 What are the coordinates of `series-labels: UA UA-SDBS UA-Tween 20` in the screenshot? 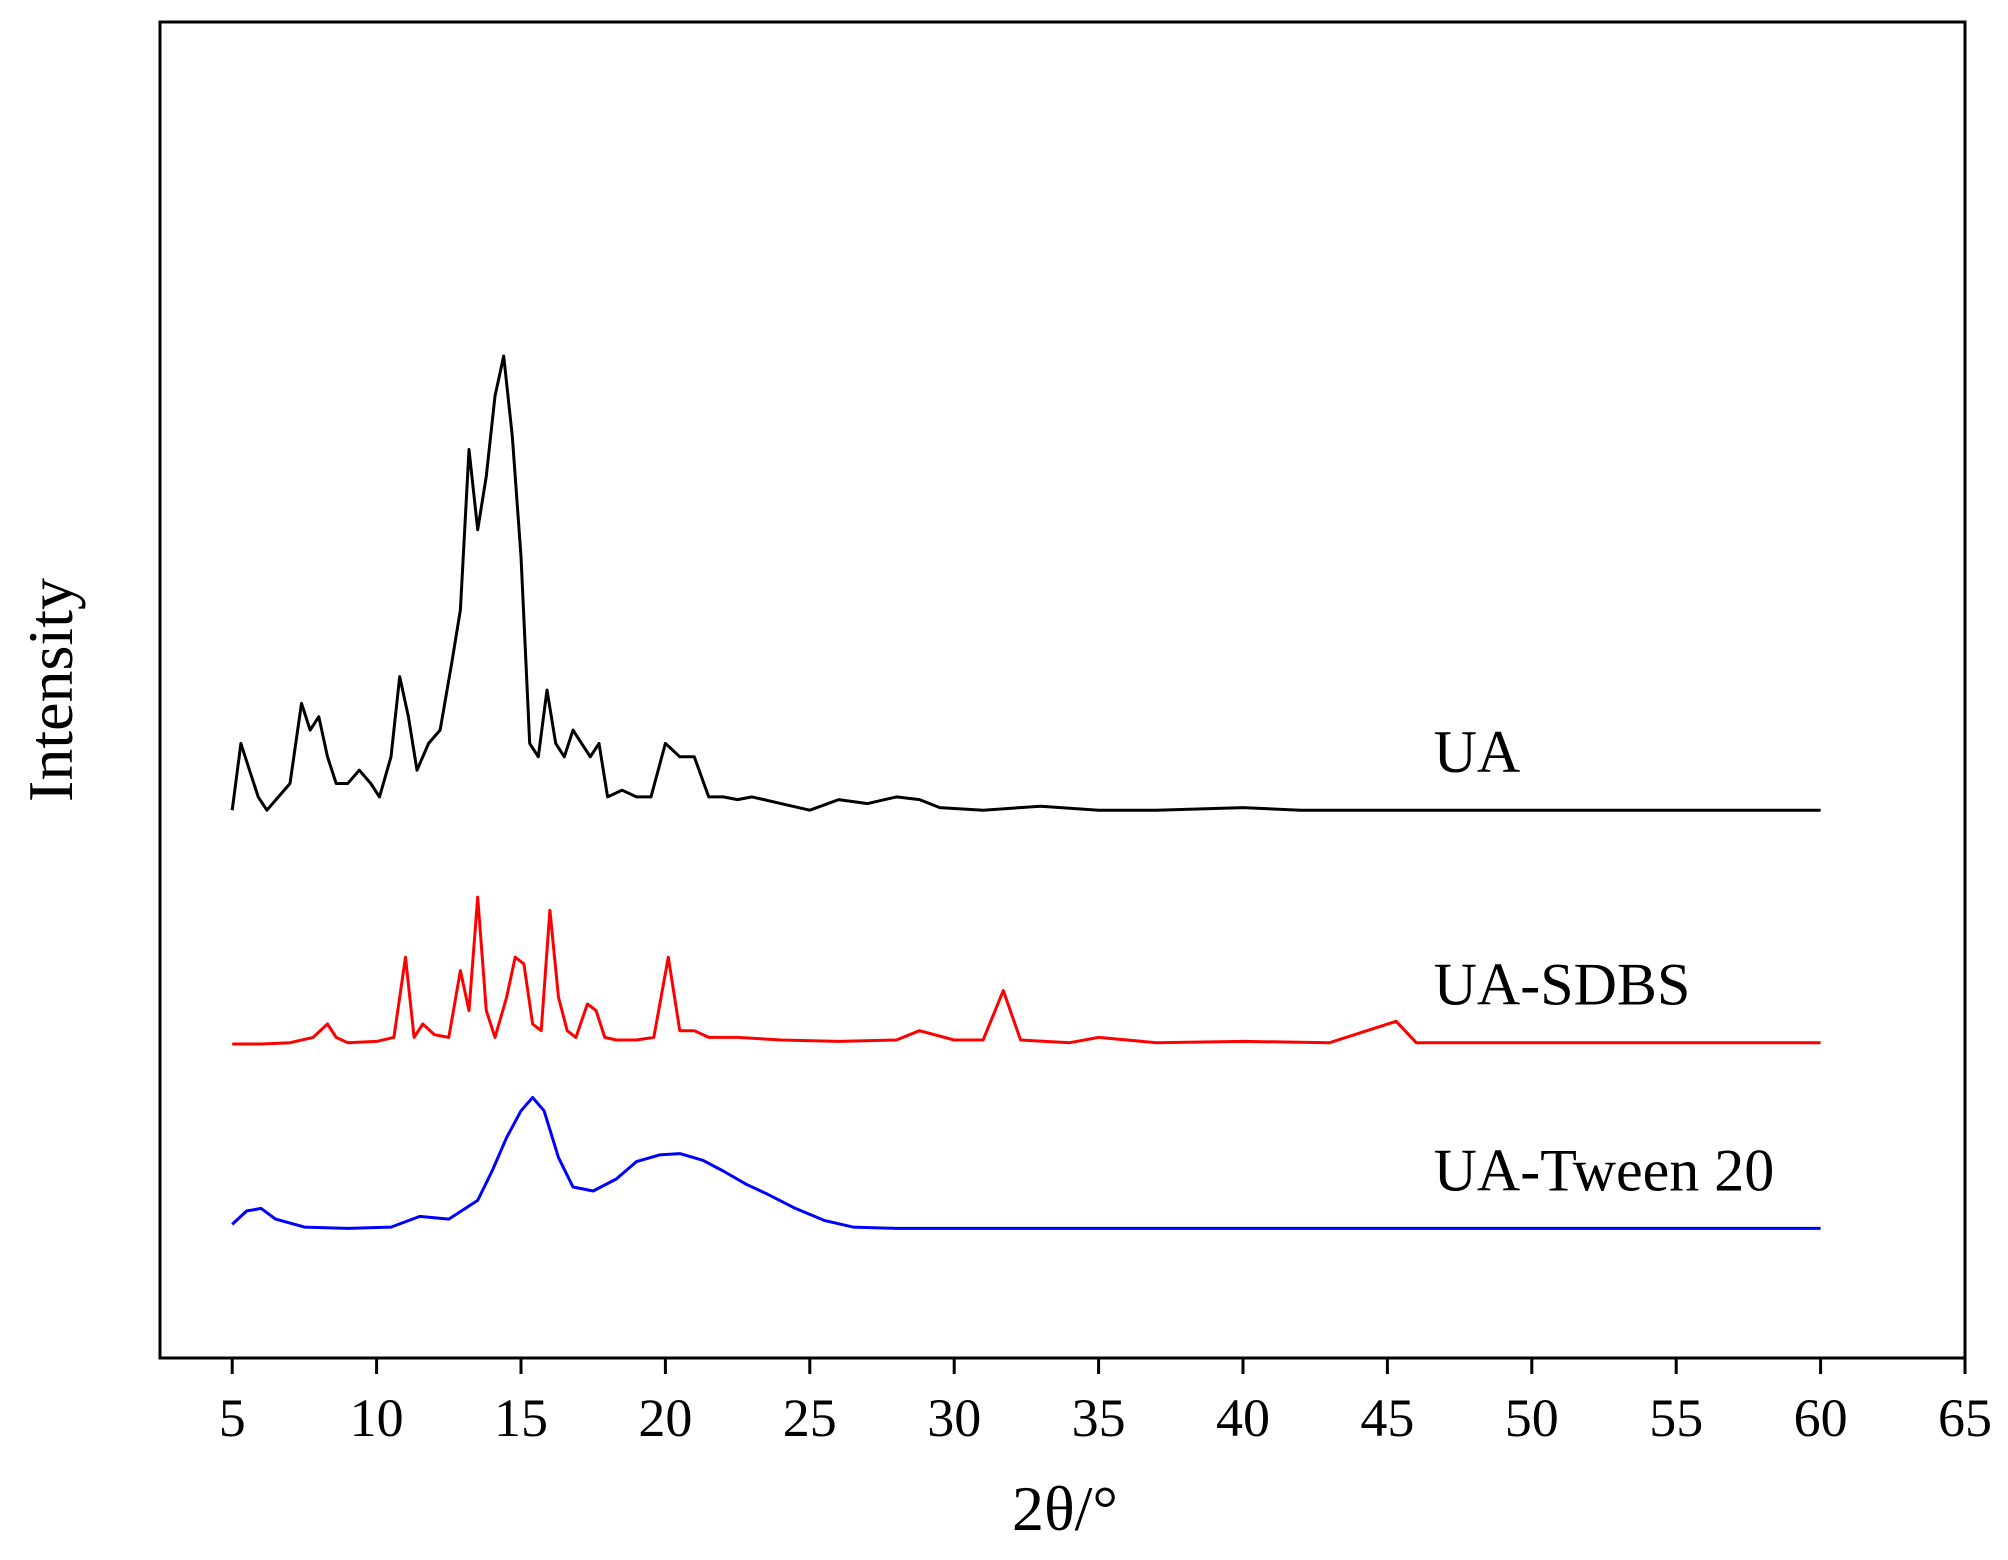 It's located at (1604, 961).